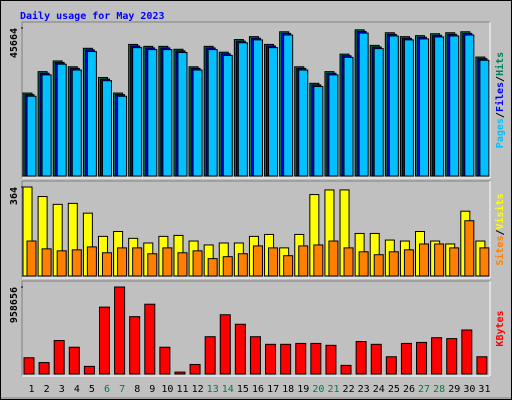 The height and width of the screenshot is (400, 512). Describe the element at coordinates (182, 389) in the screenshot. I see `x-tick-label: 11` at that location.